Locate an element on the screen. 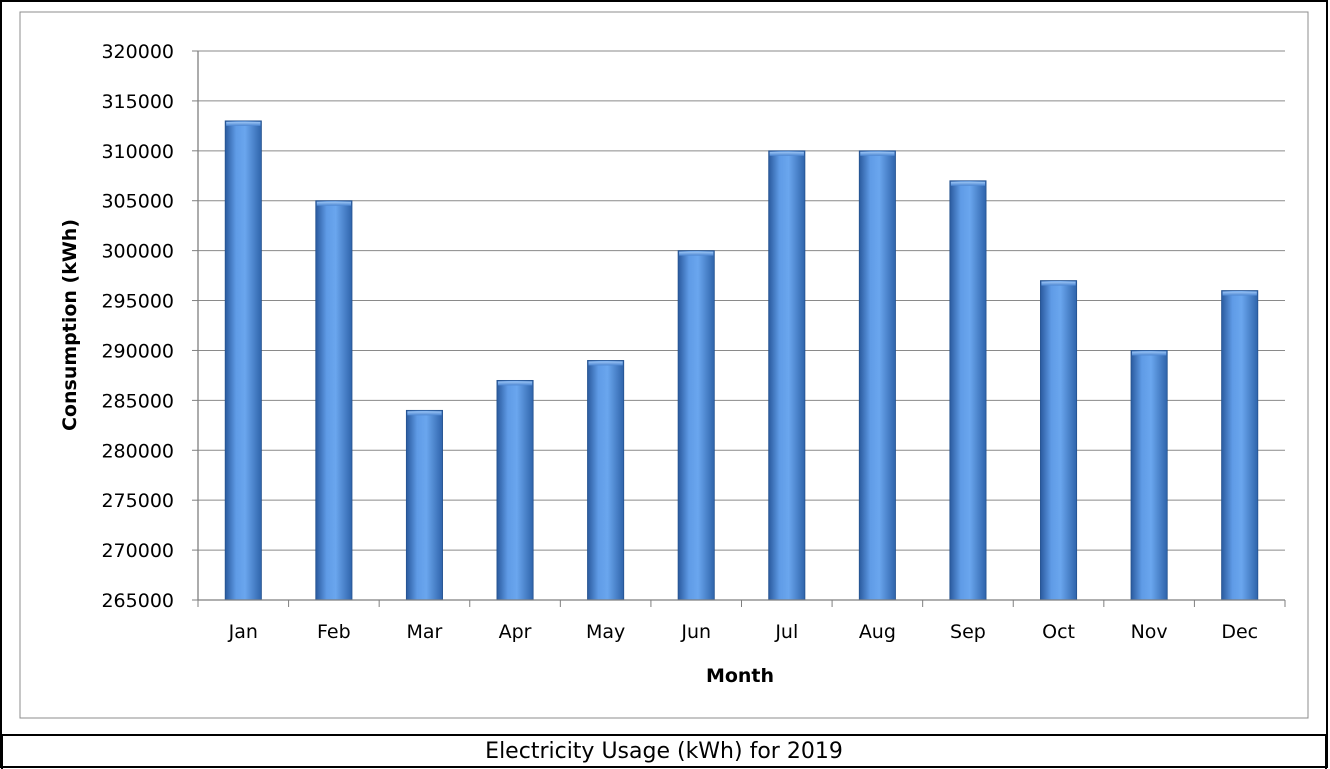 The height and width of the screenshot is (769, 1330). x-tick-label: Nov is located at coordinates (1149, 632).